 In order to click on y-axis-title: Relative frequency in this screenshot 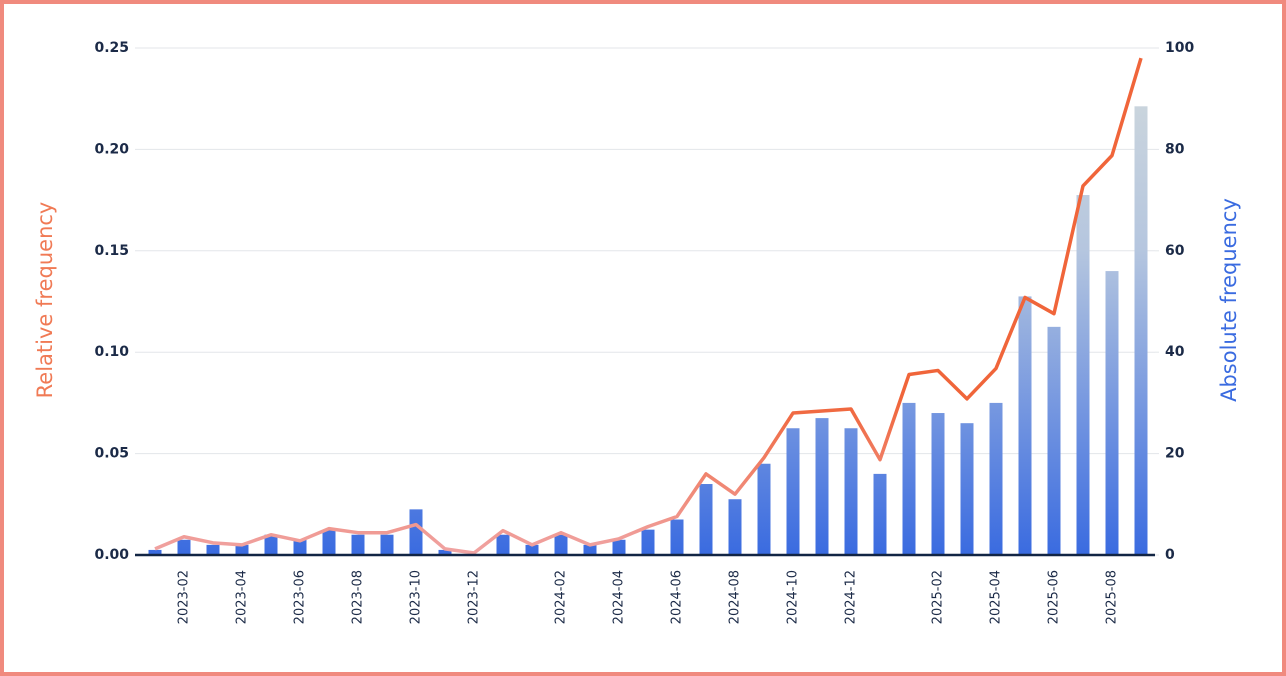, I will do `click(45, 300)`.